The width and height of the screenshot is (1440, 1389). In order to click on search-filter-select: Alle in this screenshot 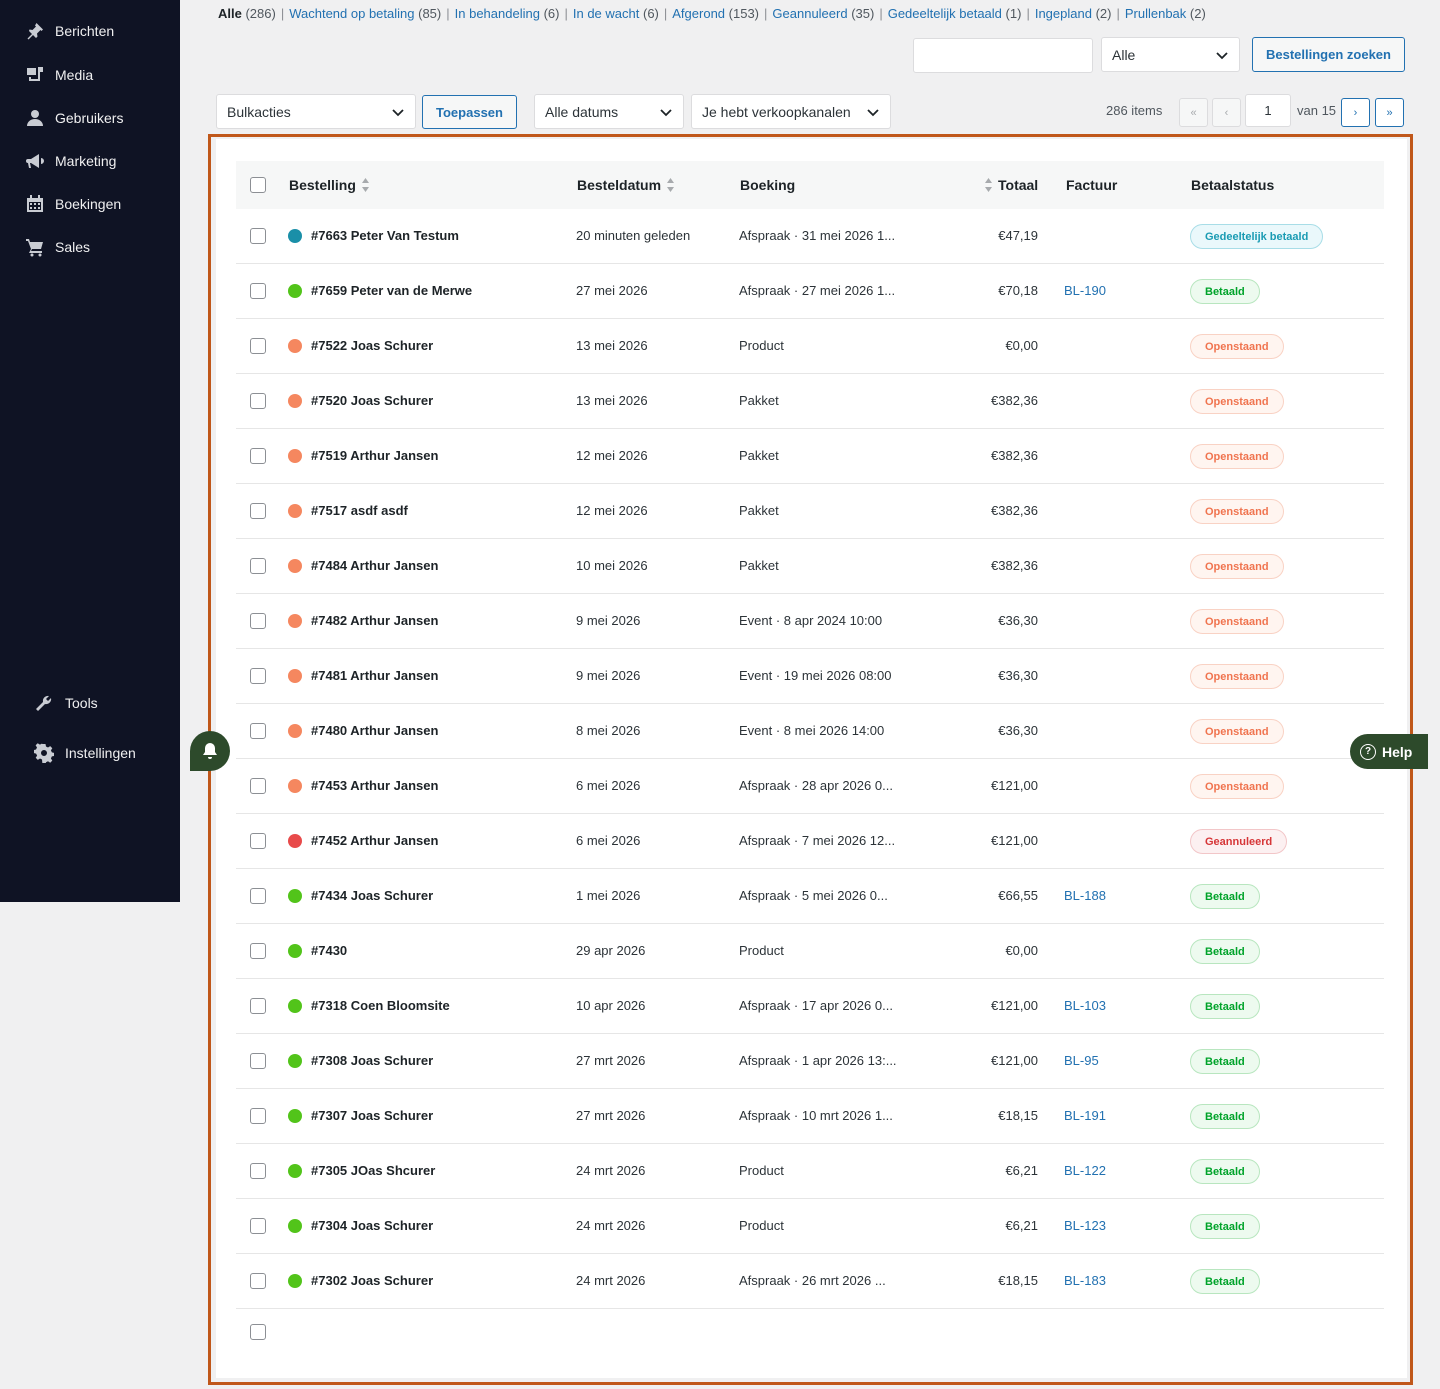, I will do `click(1170, 54)`.